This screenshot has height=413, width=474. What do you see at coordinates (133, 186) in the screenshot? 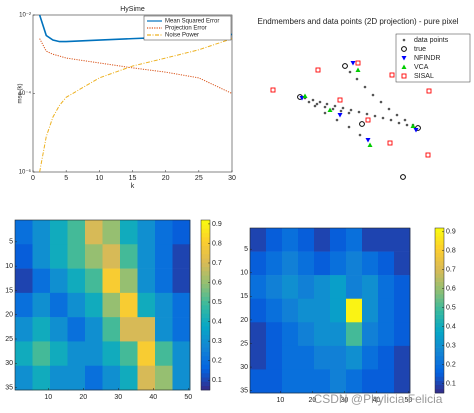
I see `x-axis-label: k` at bounding box center [133, 186].